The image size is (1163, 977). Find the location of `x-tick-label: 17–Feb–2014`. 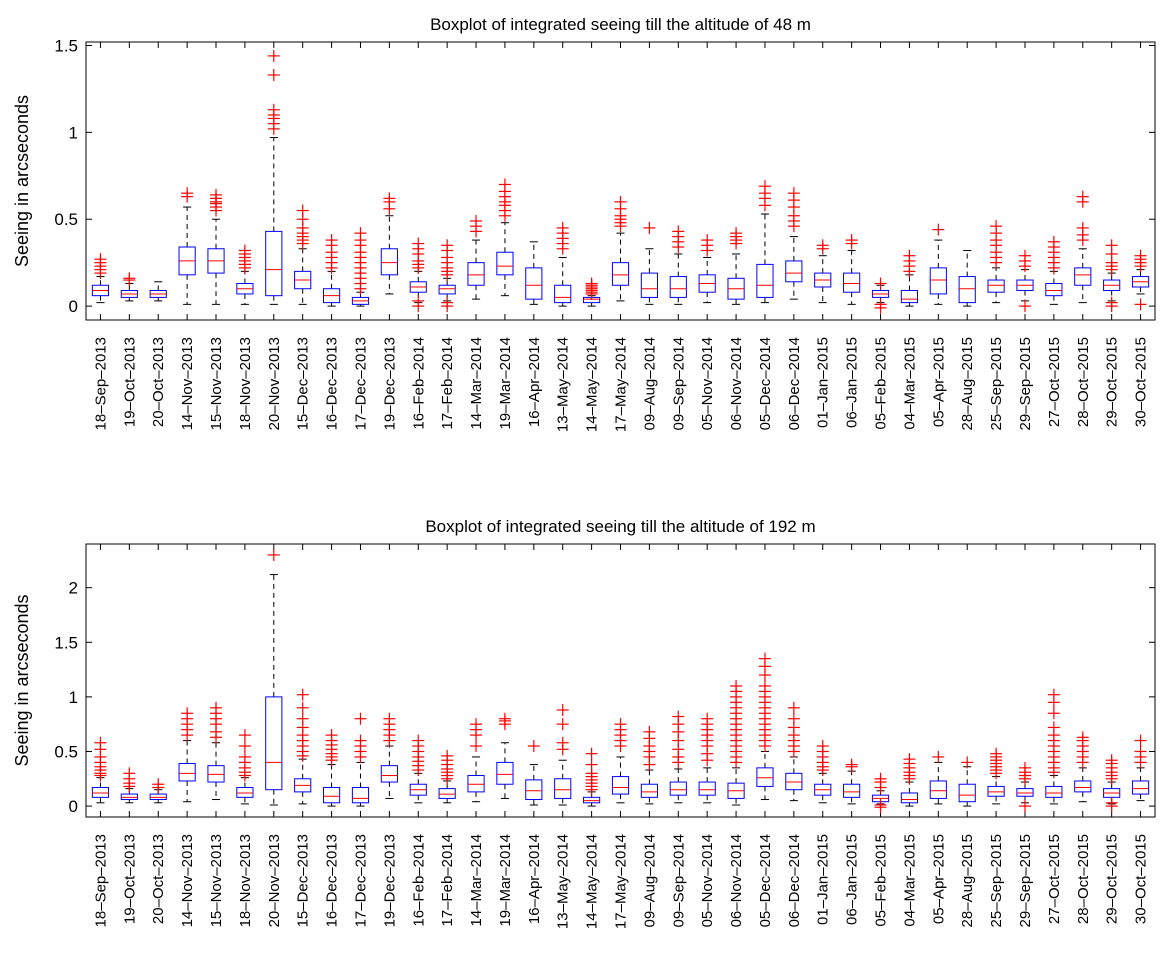

x-tick-label: 17–Feb–2014 is located at coordinates (447, 383).